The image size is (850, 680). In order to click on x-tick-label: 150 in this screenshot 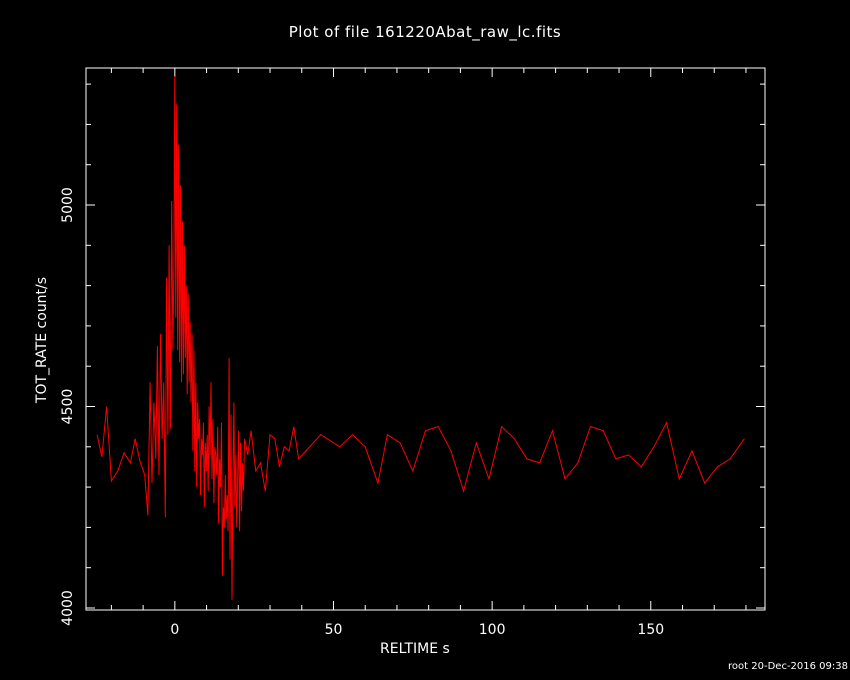, I will do `click(650, 630)`.